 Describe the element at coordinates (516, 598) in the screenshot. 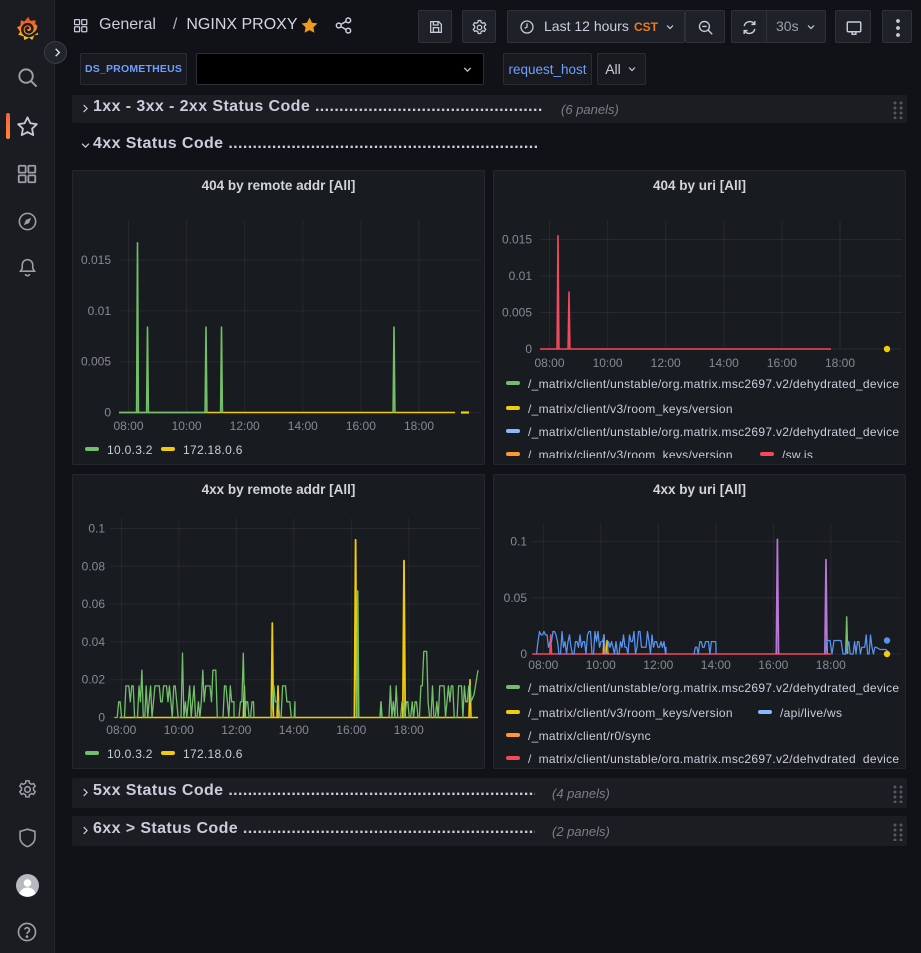

I see `svg-text: 0.05` at that location.